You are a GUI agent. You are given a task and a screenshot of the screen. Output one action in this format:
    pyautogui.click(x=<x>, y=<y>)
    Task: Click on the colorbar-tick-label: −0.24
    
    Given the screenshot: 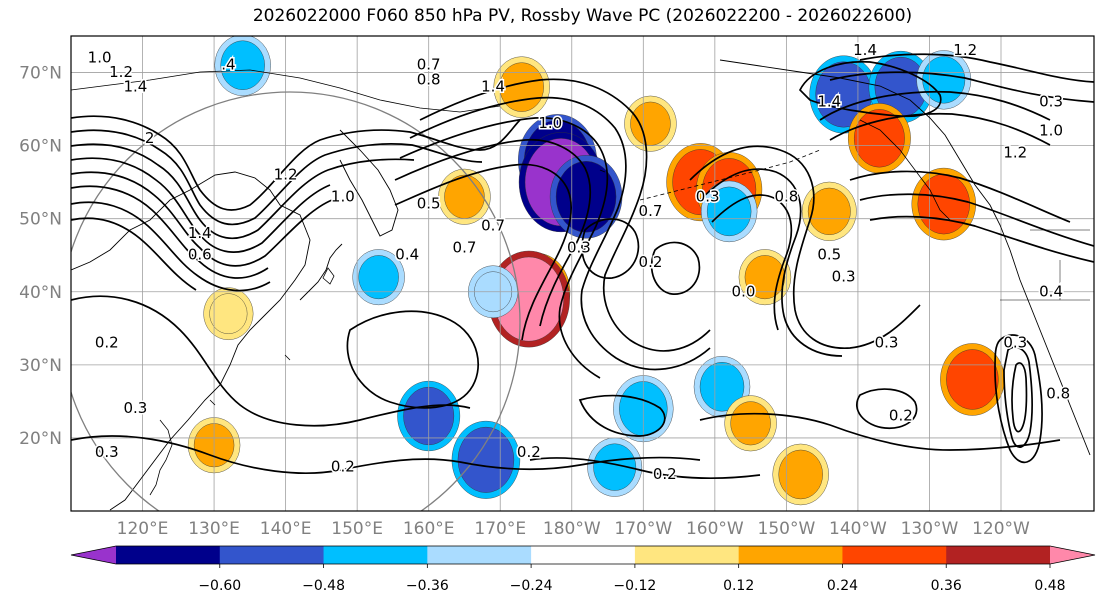 What is the action you would take?
    pyautogui.click(x=531, y=586)
    